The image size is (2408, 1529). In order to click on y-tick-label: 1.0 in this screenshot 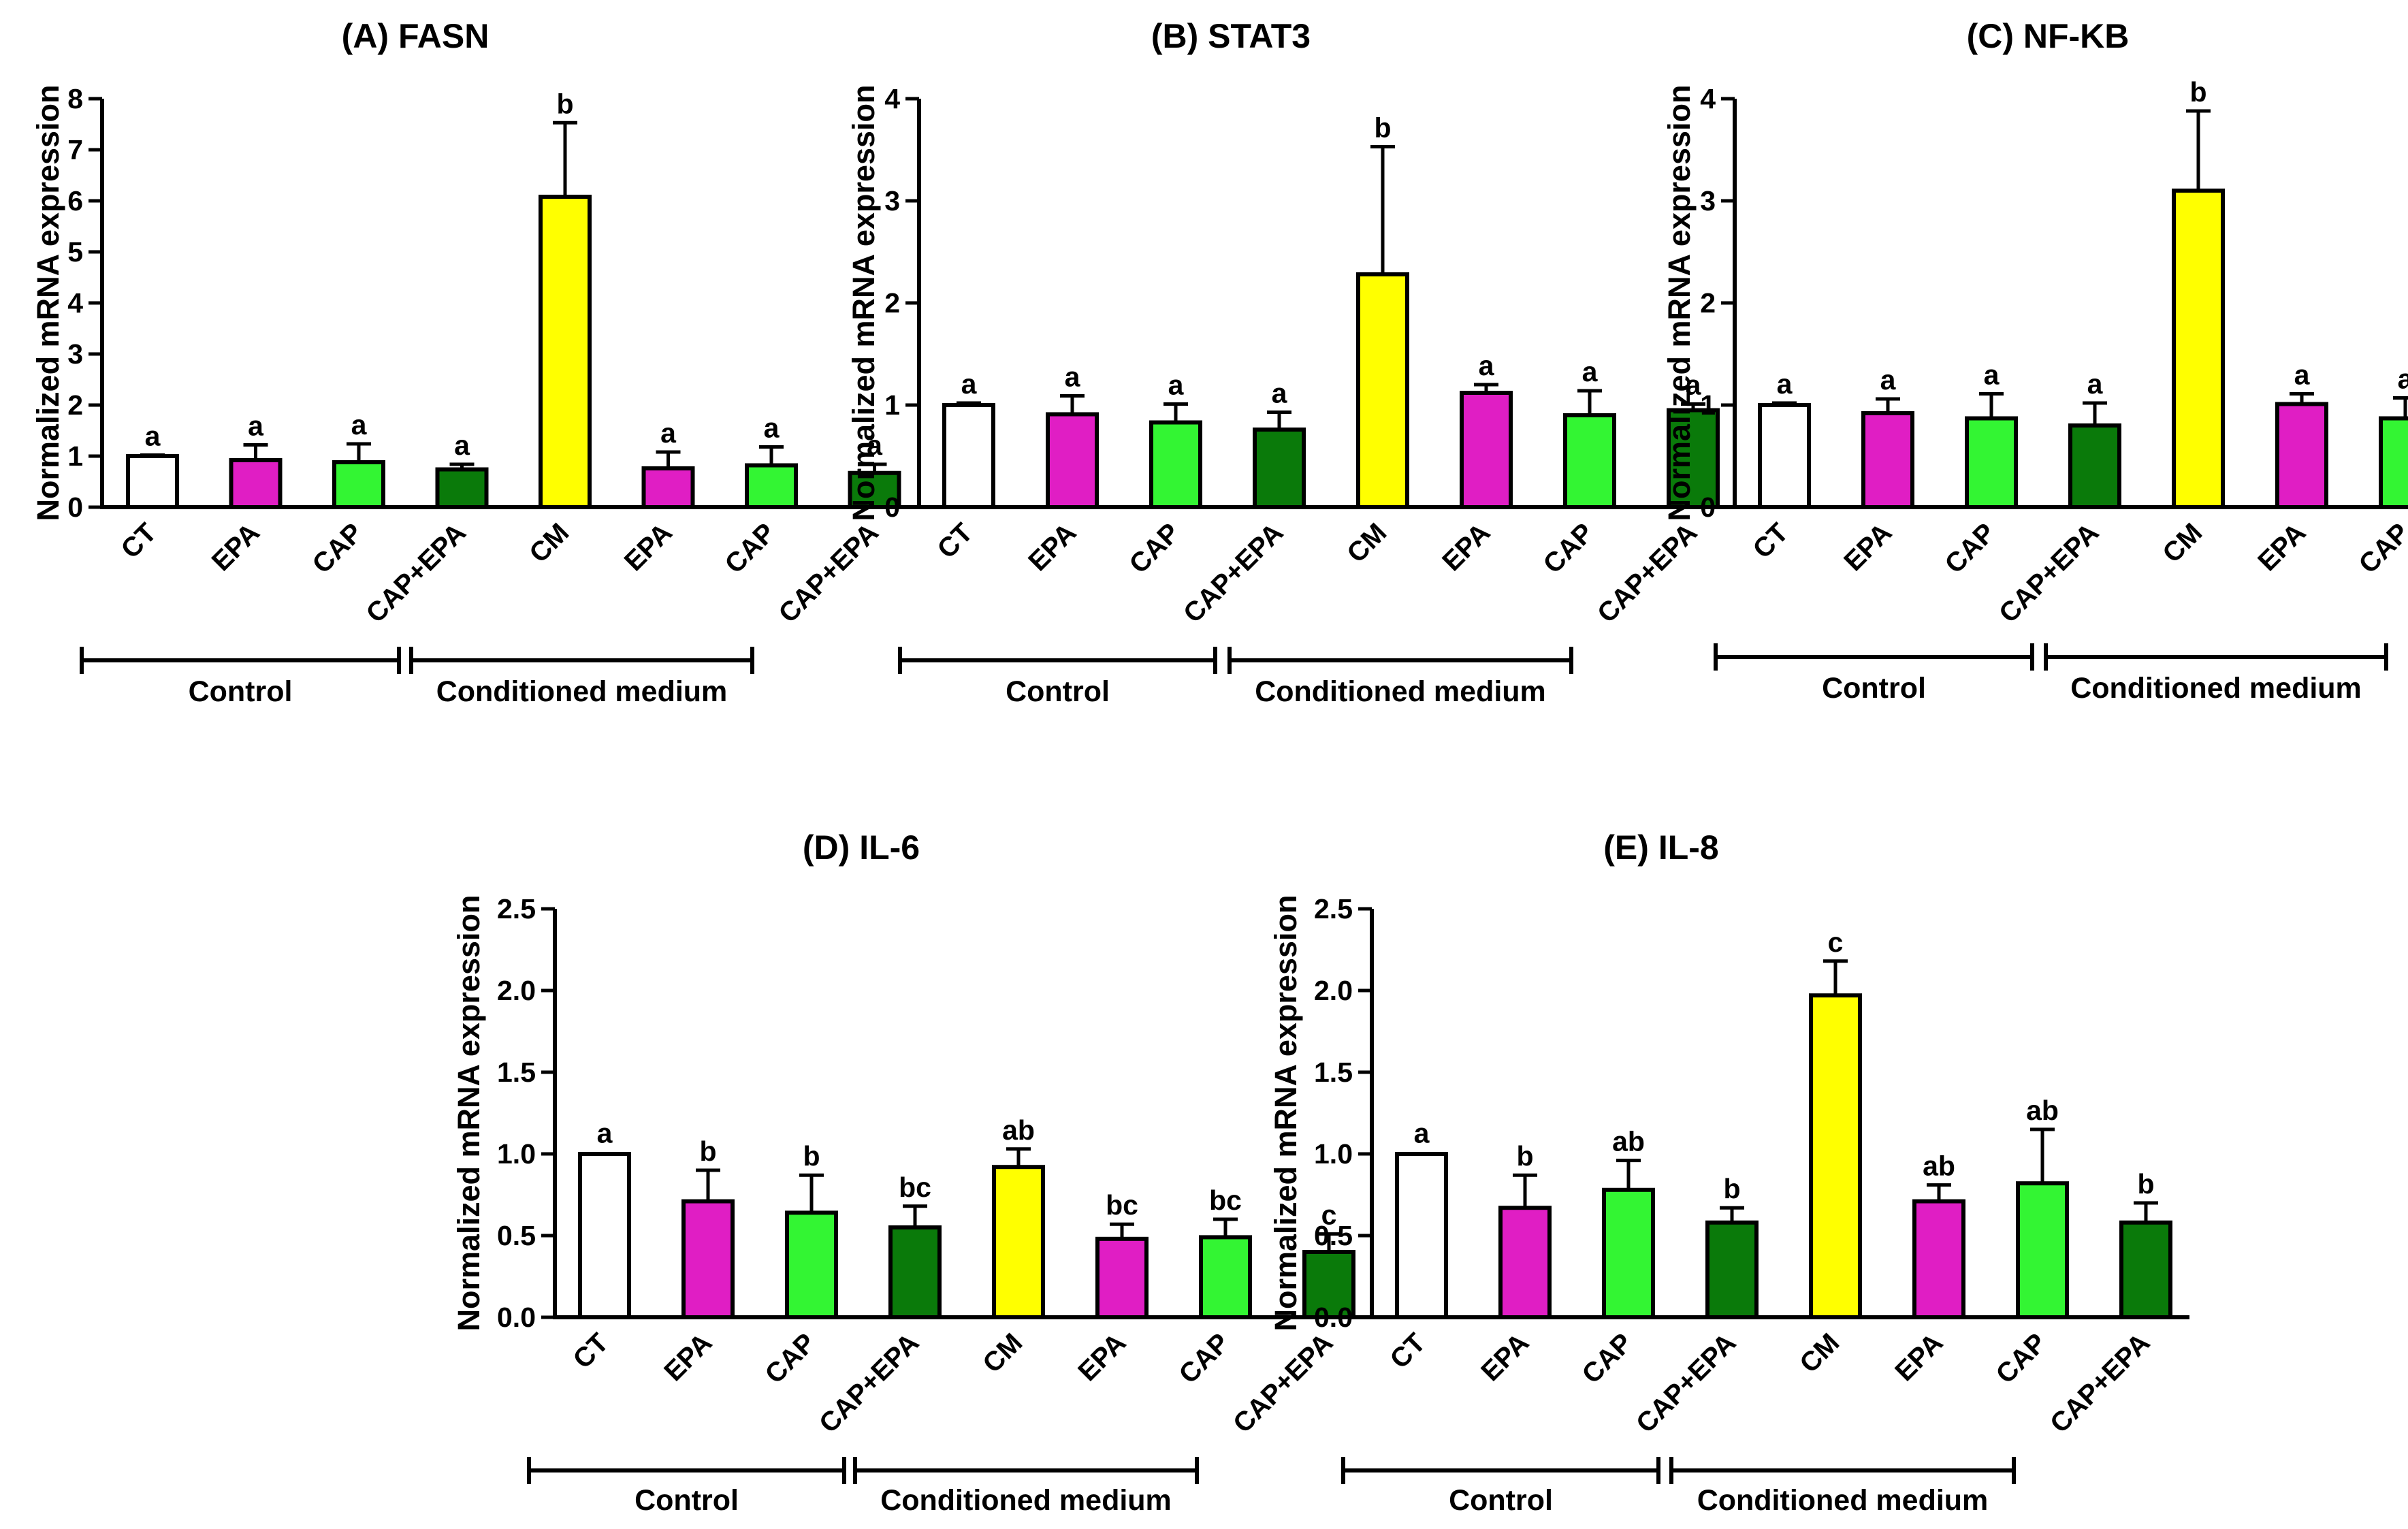, I will do `click(1333, 1154)`.